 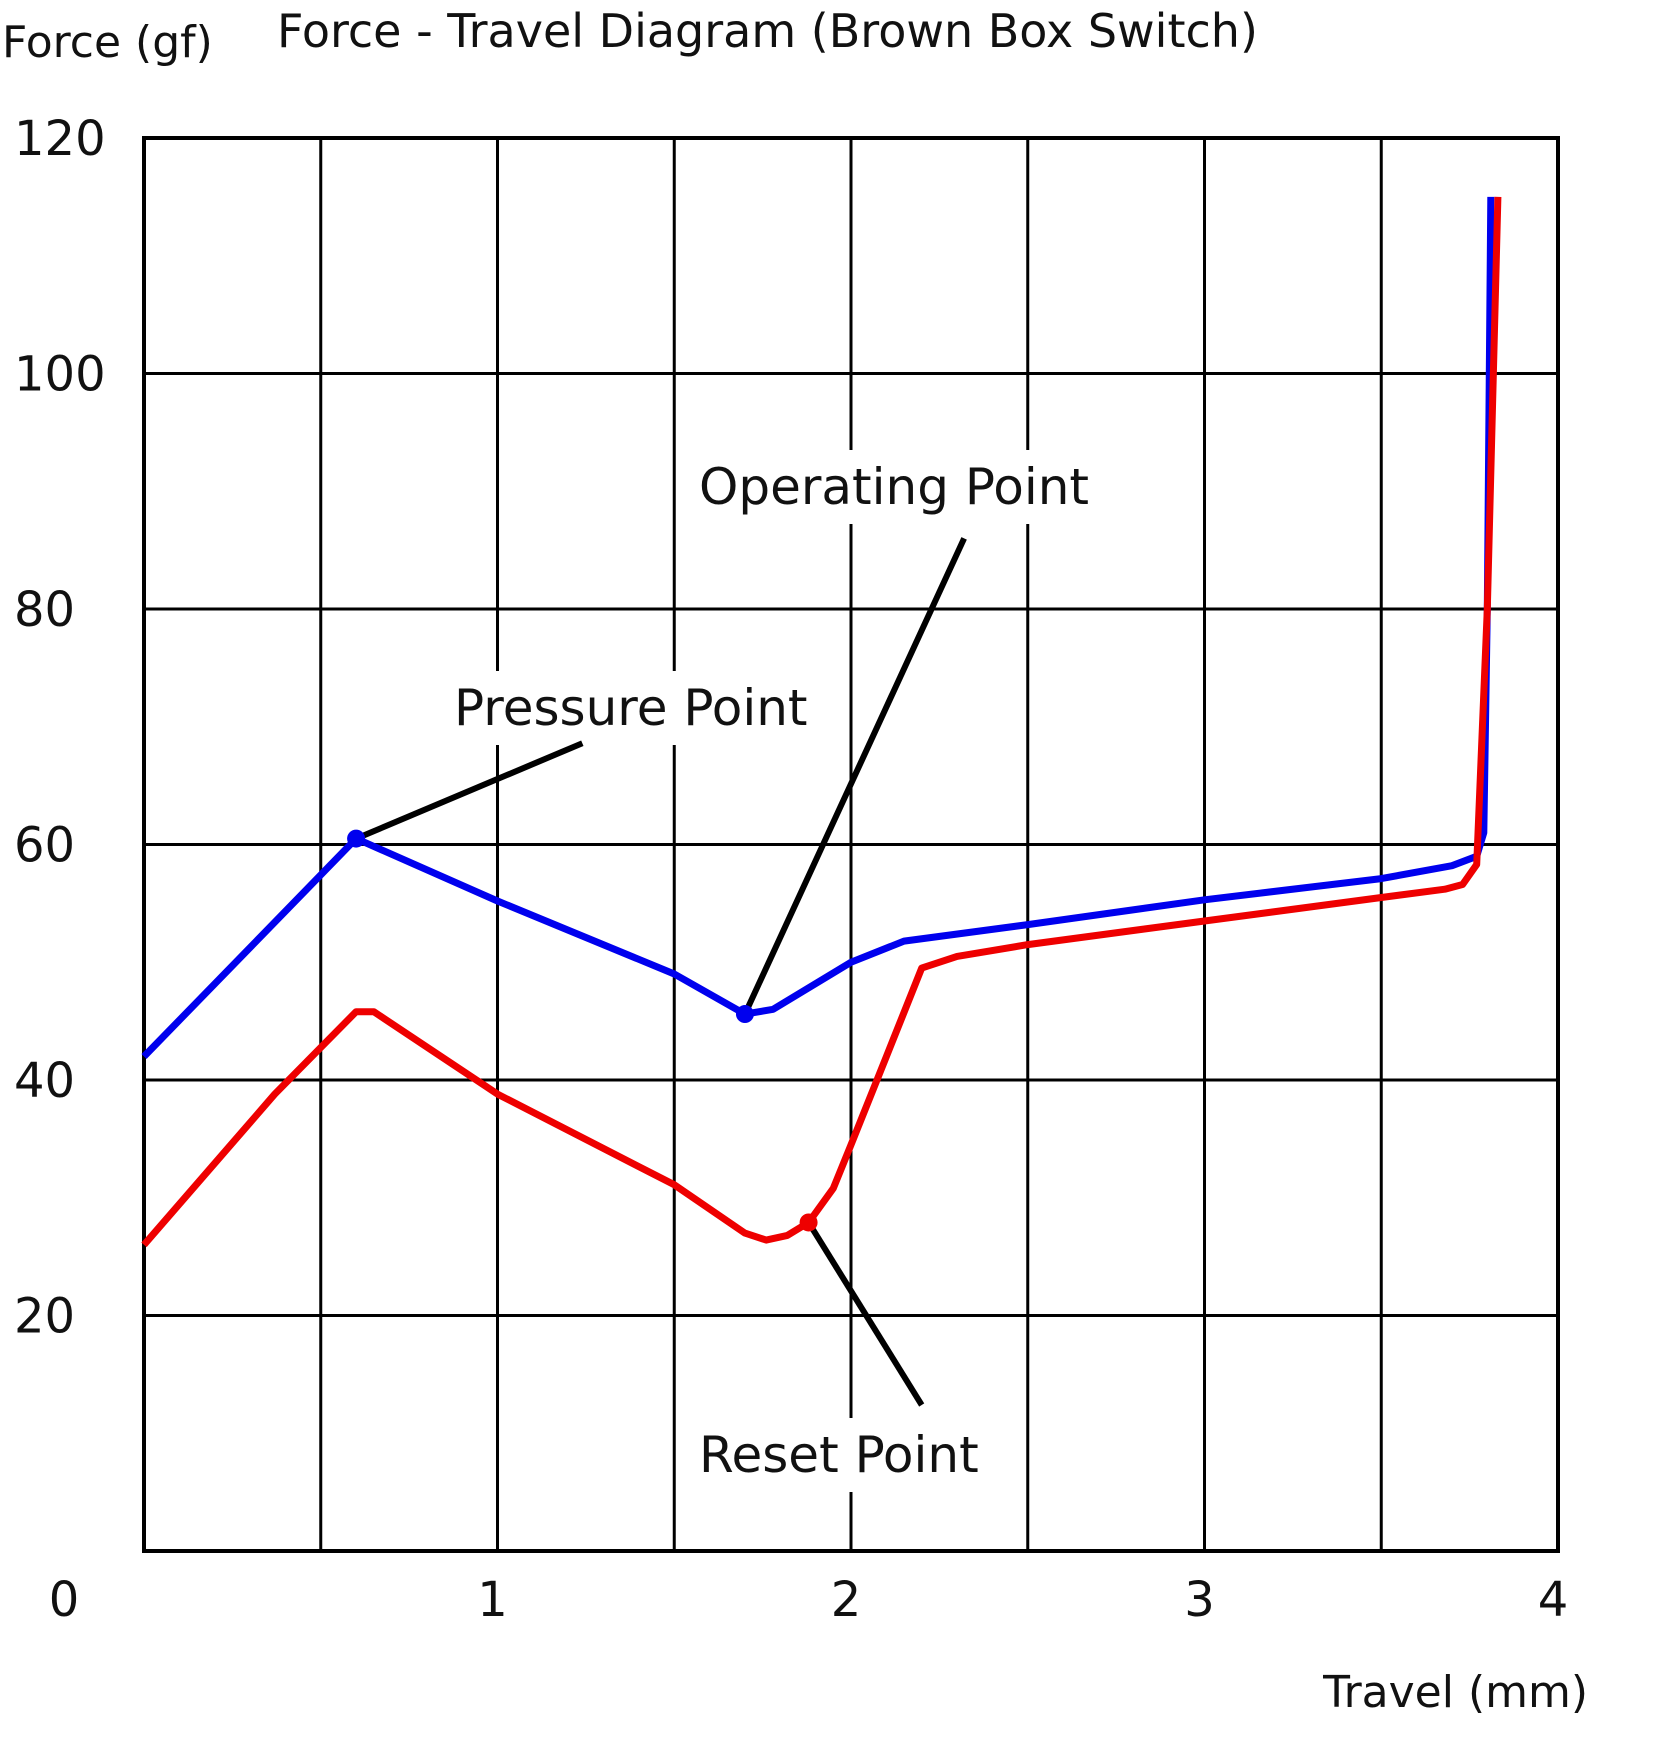 What do you see at coordinates (1553, 1600) in the screenshot?
I see `x-tick-label: 4` at bounding box center [1553, 1600].